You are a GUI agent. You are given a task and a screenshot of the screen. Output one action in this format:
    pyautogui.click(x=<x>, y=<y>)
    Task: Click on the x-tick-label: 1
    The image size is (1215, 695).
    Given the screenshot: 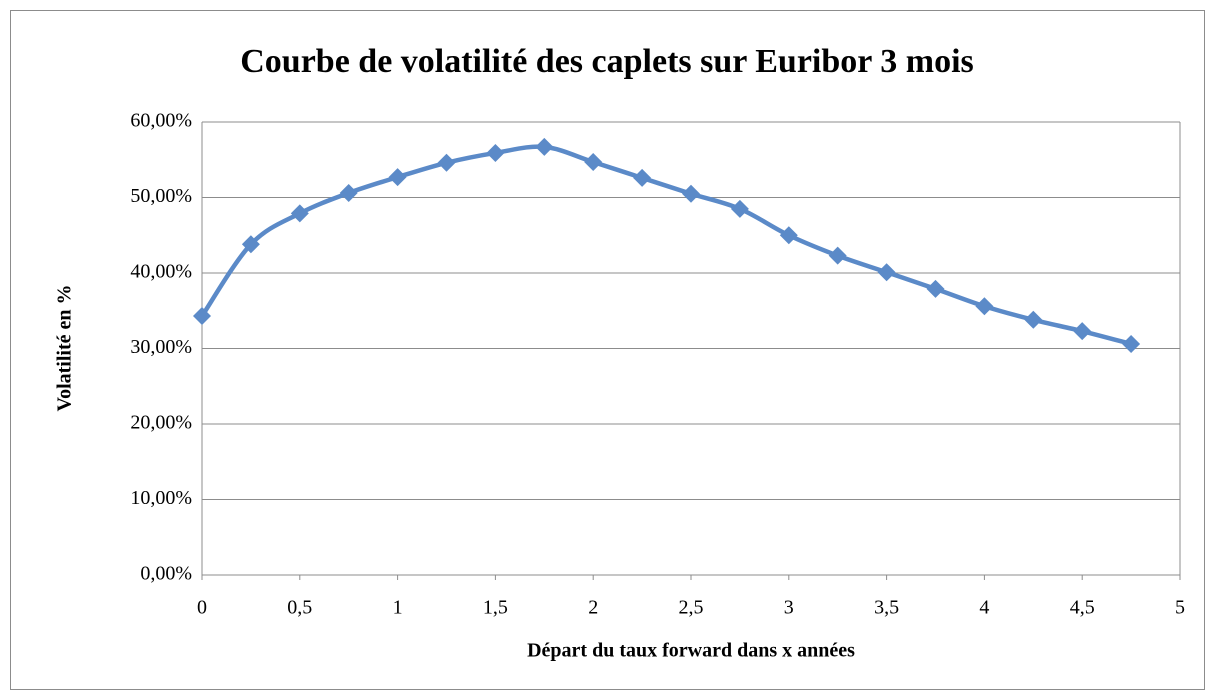 What is the action you would take?
    pyautogui.click(x=398, y=608)
    